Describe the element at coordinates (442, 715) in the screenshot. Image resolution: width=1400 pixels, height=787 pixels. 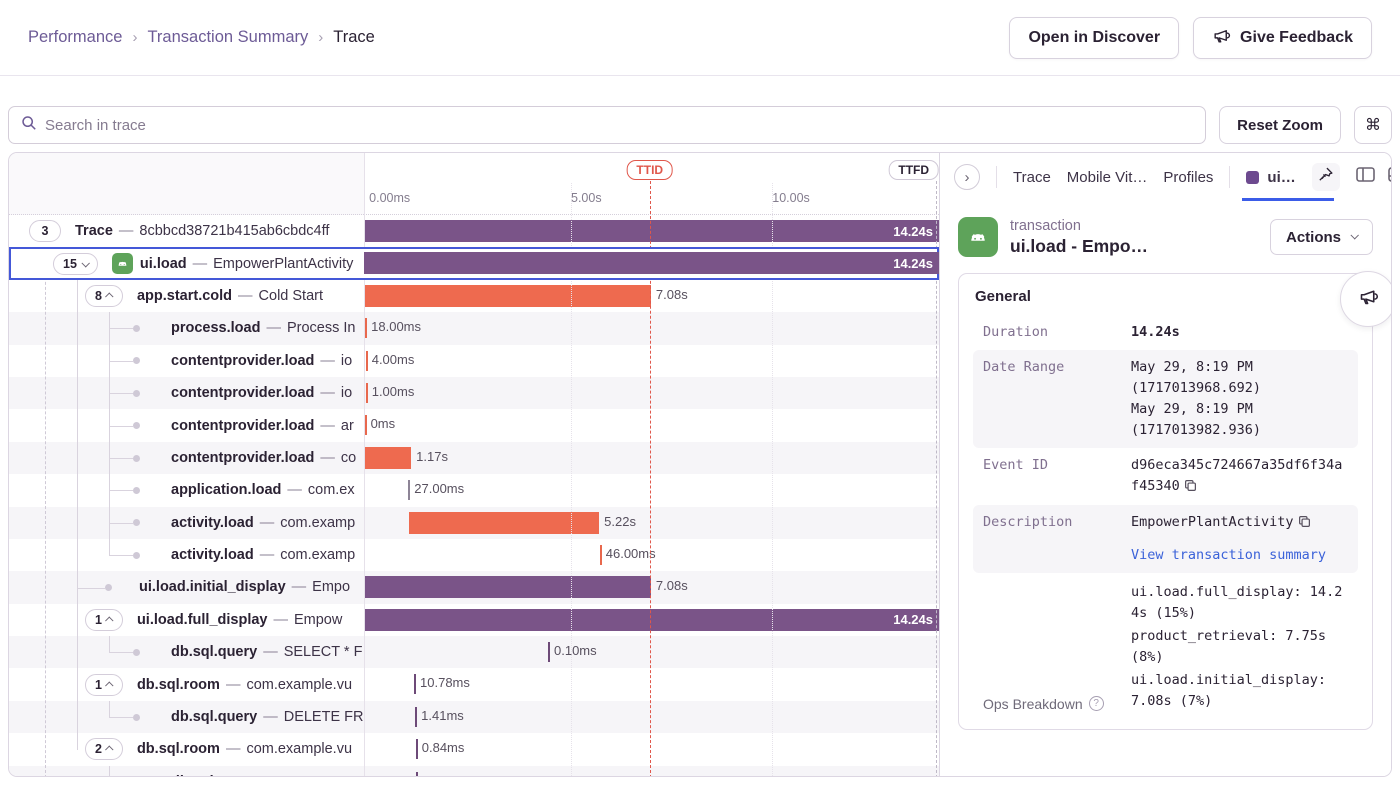
I see `span-duration-label: 1.41ms` at that location.